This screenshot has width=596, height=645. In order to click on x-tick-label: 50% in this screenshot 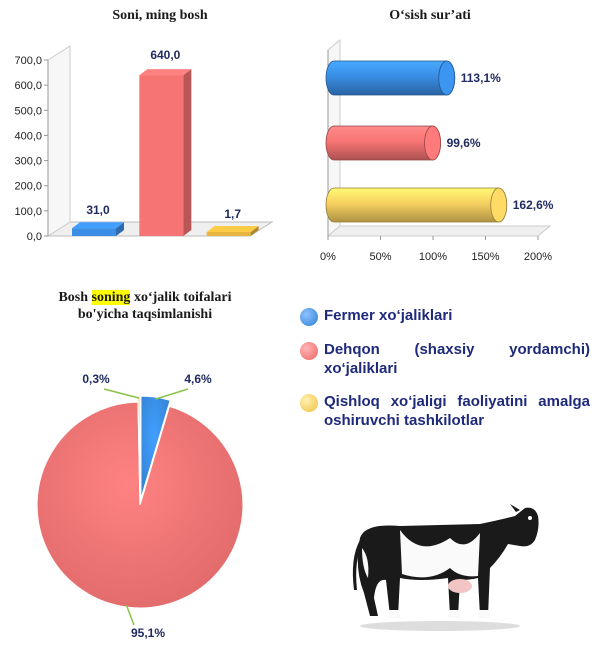, I will do `click(380, 257)`.